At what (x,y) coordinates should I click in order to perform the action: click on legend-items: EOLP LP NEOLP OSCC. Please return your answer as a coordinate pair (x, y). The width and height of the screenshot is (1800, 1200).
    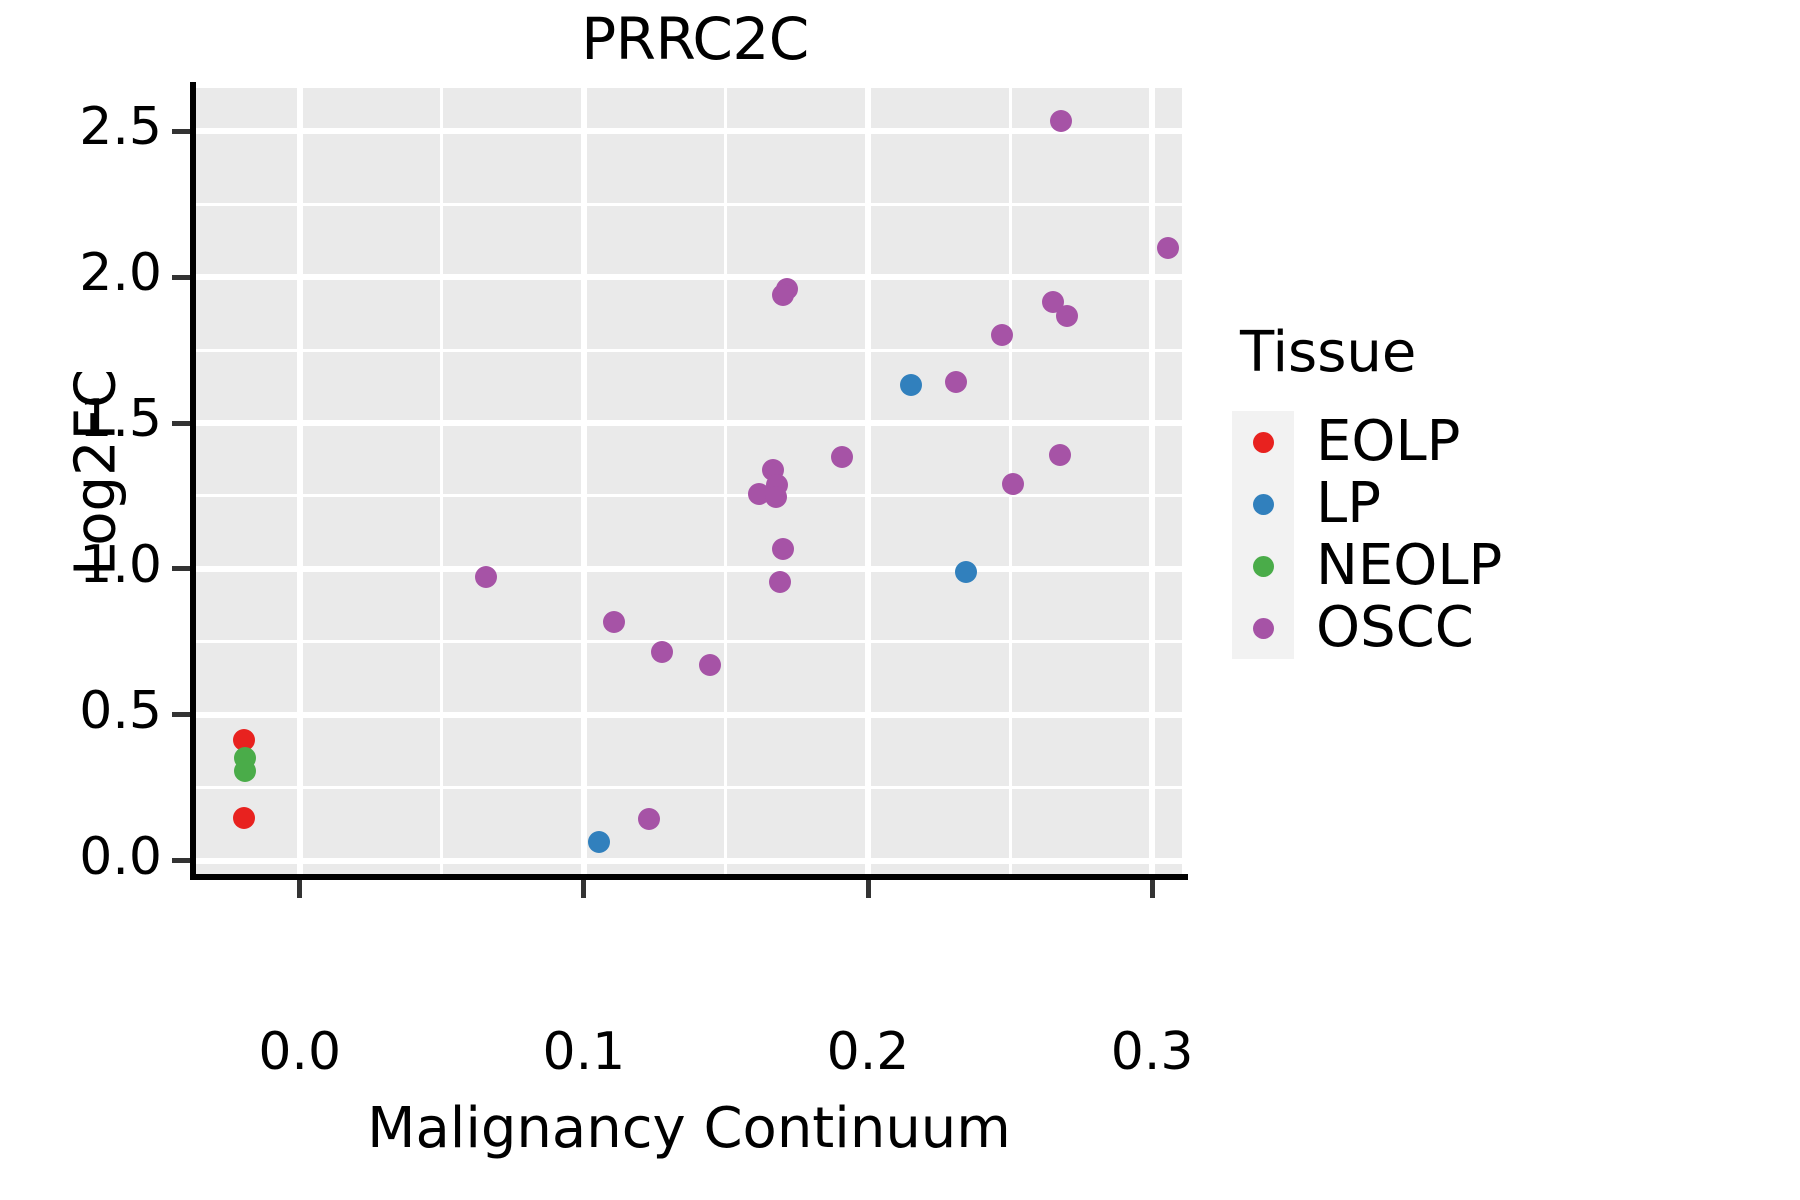
    Looking at the image, I should click on (1367, 535).